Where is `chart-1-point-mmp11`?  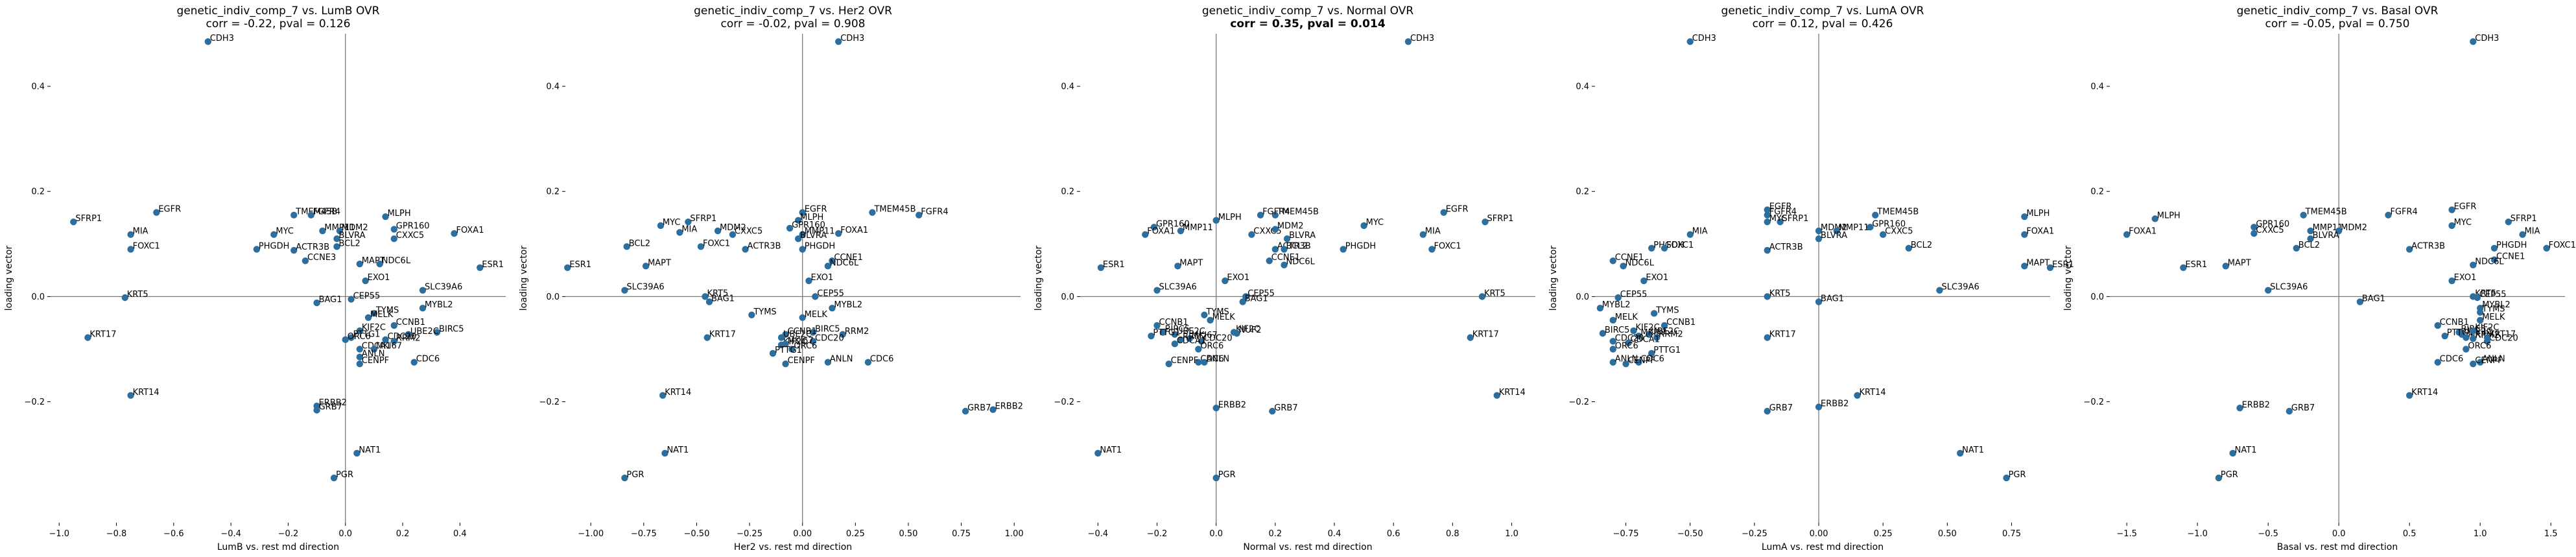 chart-1-point-mmp11 is located at coordinates (802, 235).